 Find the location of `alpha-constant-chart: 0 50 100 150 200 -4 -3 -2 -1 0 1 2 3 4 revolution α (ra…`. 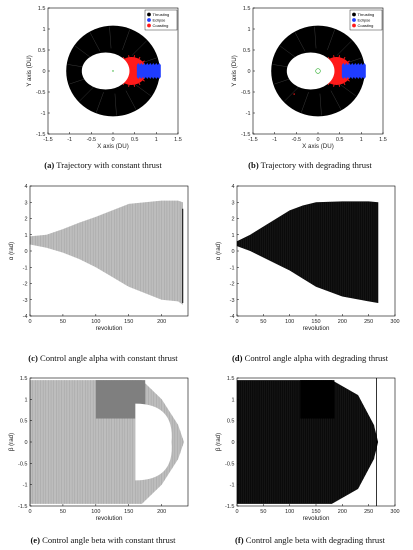

alpha-constant-chart: 0 50 100 150 200 -4 -3 -2 -1 0 1 2 3 4 revolution α (ra… is located at coordinates (98, 258).